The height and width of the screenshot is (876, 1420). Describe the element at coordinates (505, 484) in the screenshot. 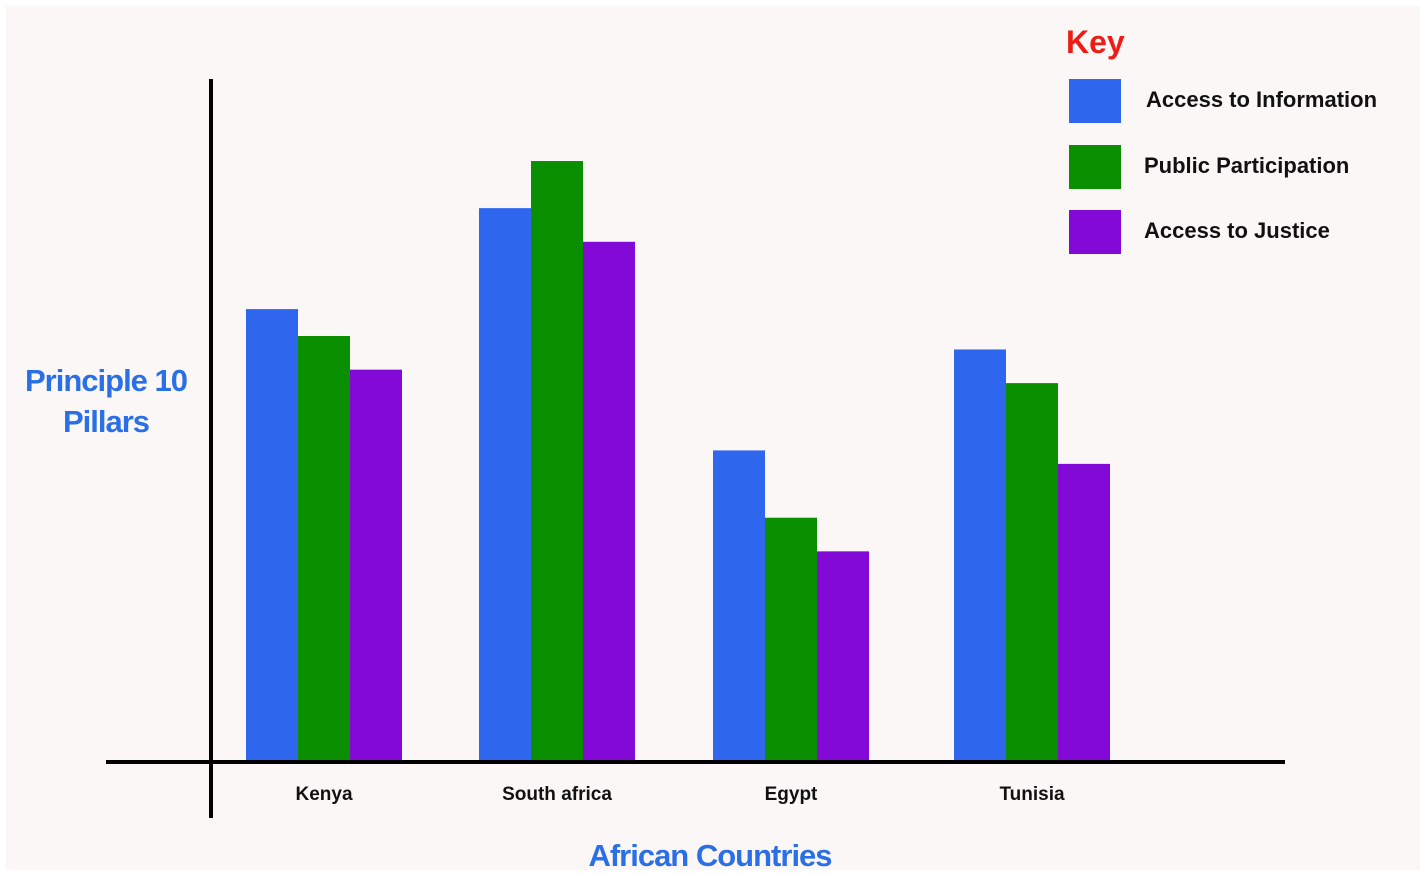

I see `bar-south-africa-access-to-information` at that location.